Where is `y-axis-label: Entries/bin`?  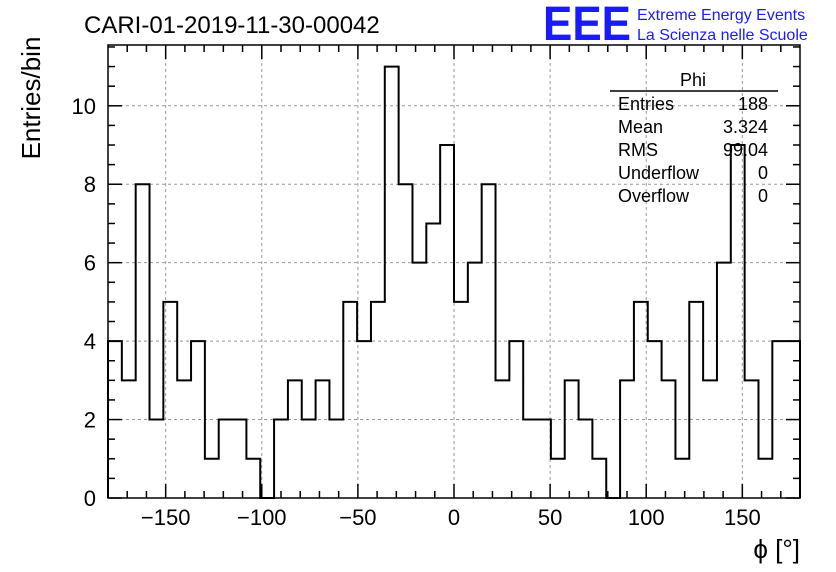 y-axis-label: Entries/bin is located at coordinates (31, 98).